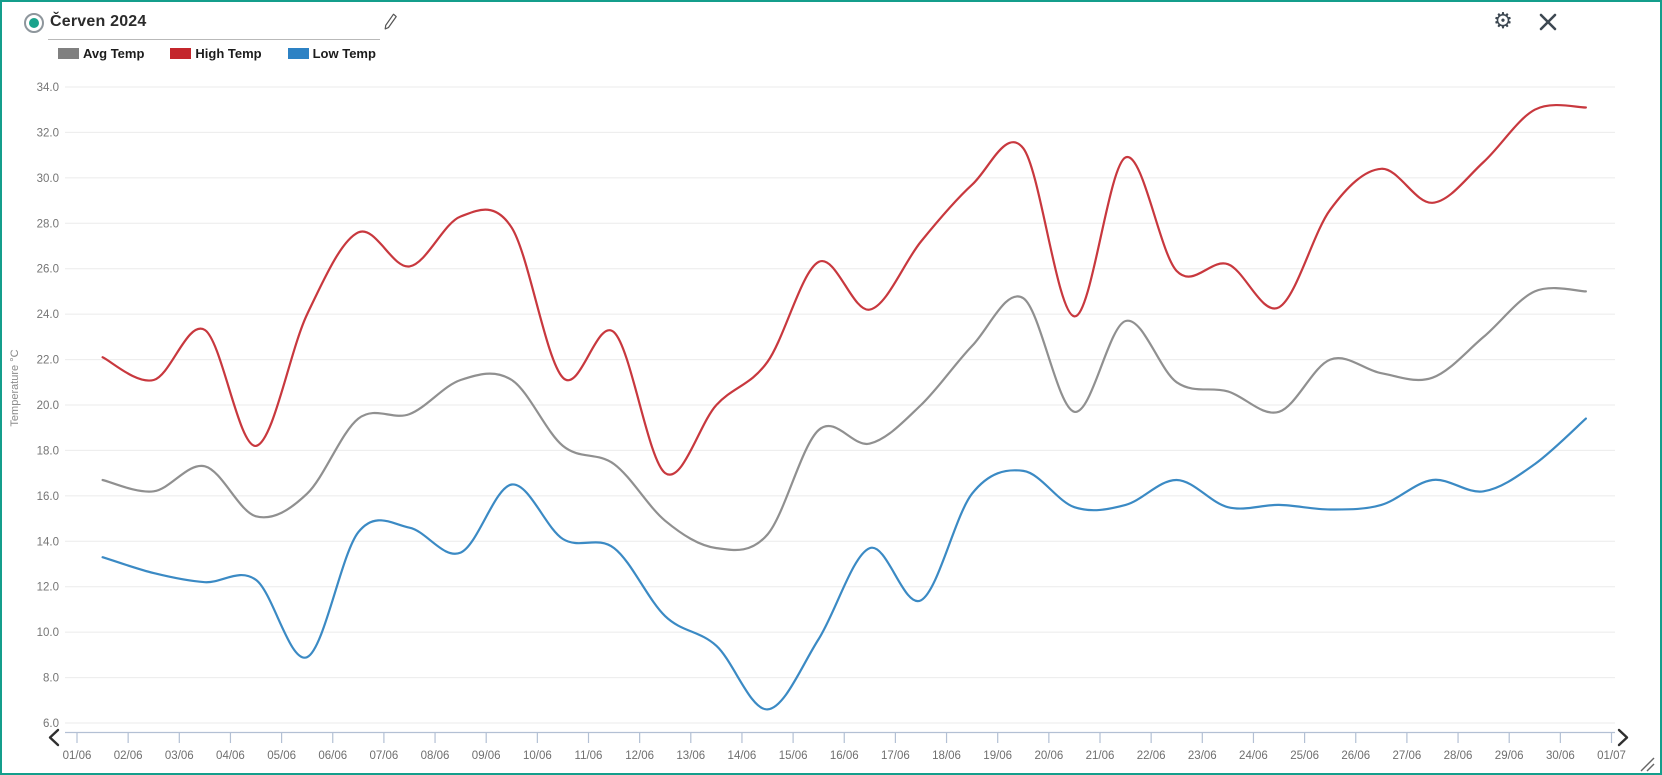  I want to click on x-tick-label: 26/06, so click(1355, 756).